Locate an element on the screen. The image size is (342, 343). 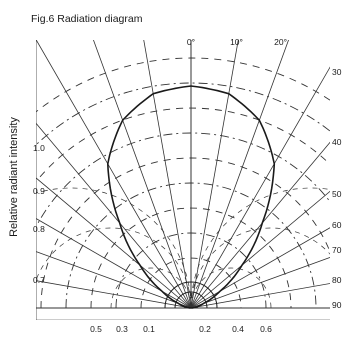
y-axis-label: Relative radiant intensity is located at coordinates (14, 177).